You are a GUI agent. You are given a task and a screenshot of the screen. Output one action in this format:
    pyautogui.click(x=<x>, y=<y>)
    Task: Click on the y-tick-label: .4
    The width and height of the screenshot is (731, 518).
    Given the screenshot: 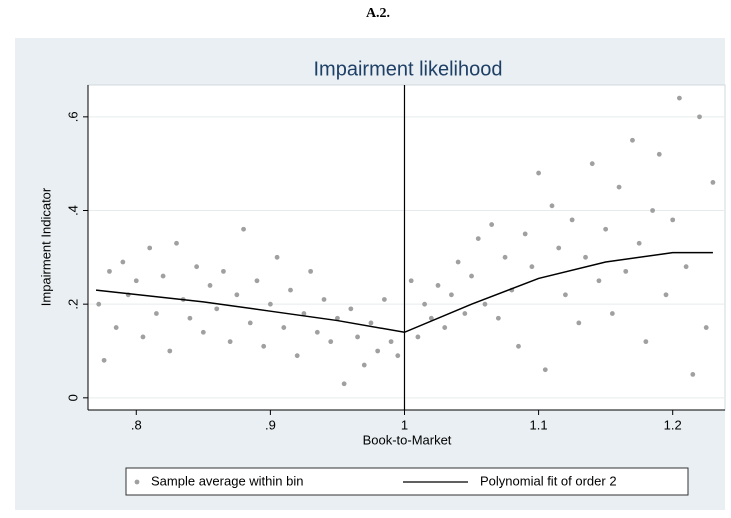 What is the action you would take?
    pyautogui.click(x=72, y=210)
    